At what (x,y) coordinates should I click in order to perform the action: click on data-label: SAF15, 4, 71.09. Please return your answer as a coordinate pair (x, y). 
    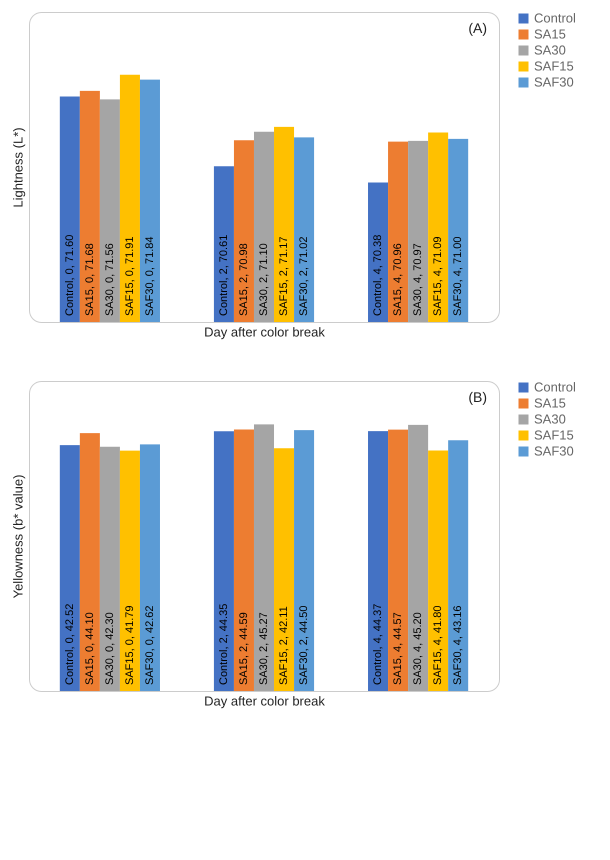
    Looking at the image, I should click on (438, 276).